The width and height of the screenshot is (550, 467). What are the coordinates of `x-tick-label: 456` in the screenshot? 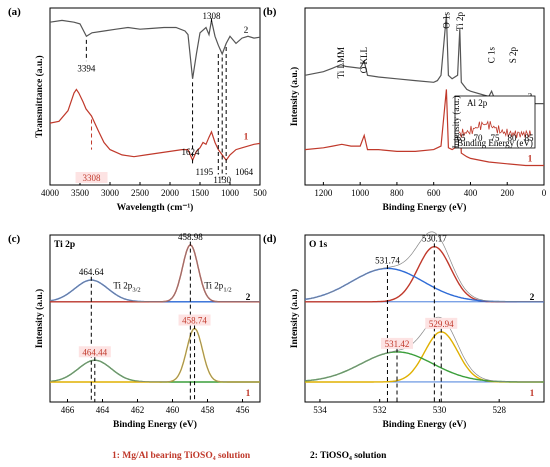 It's located at (243, 410).